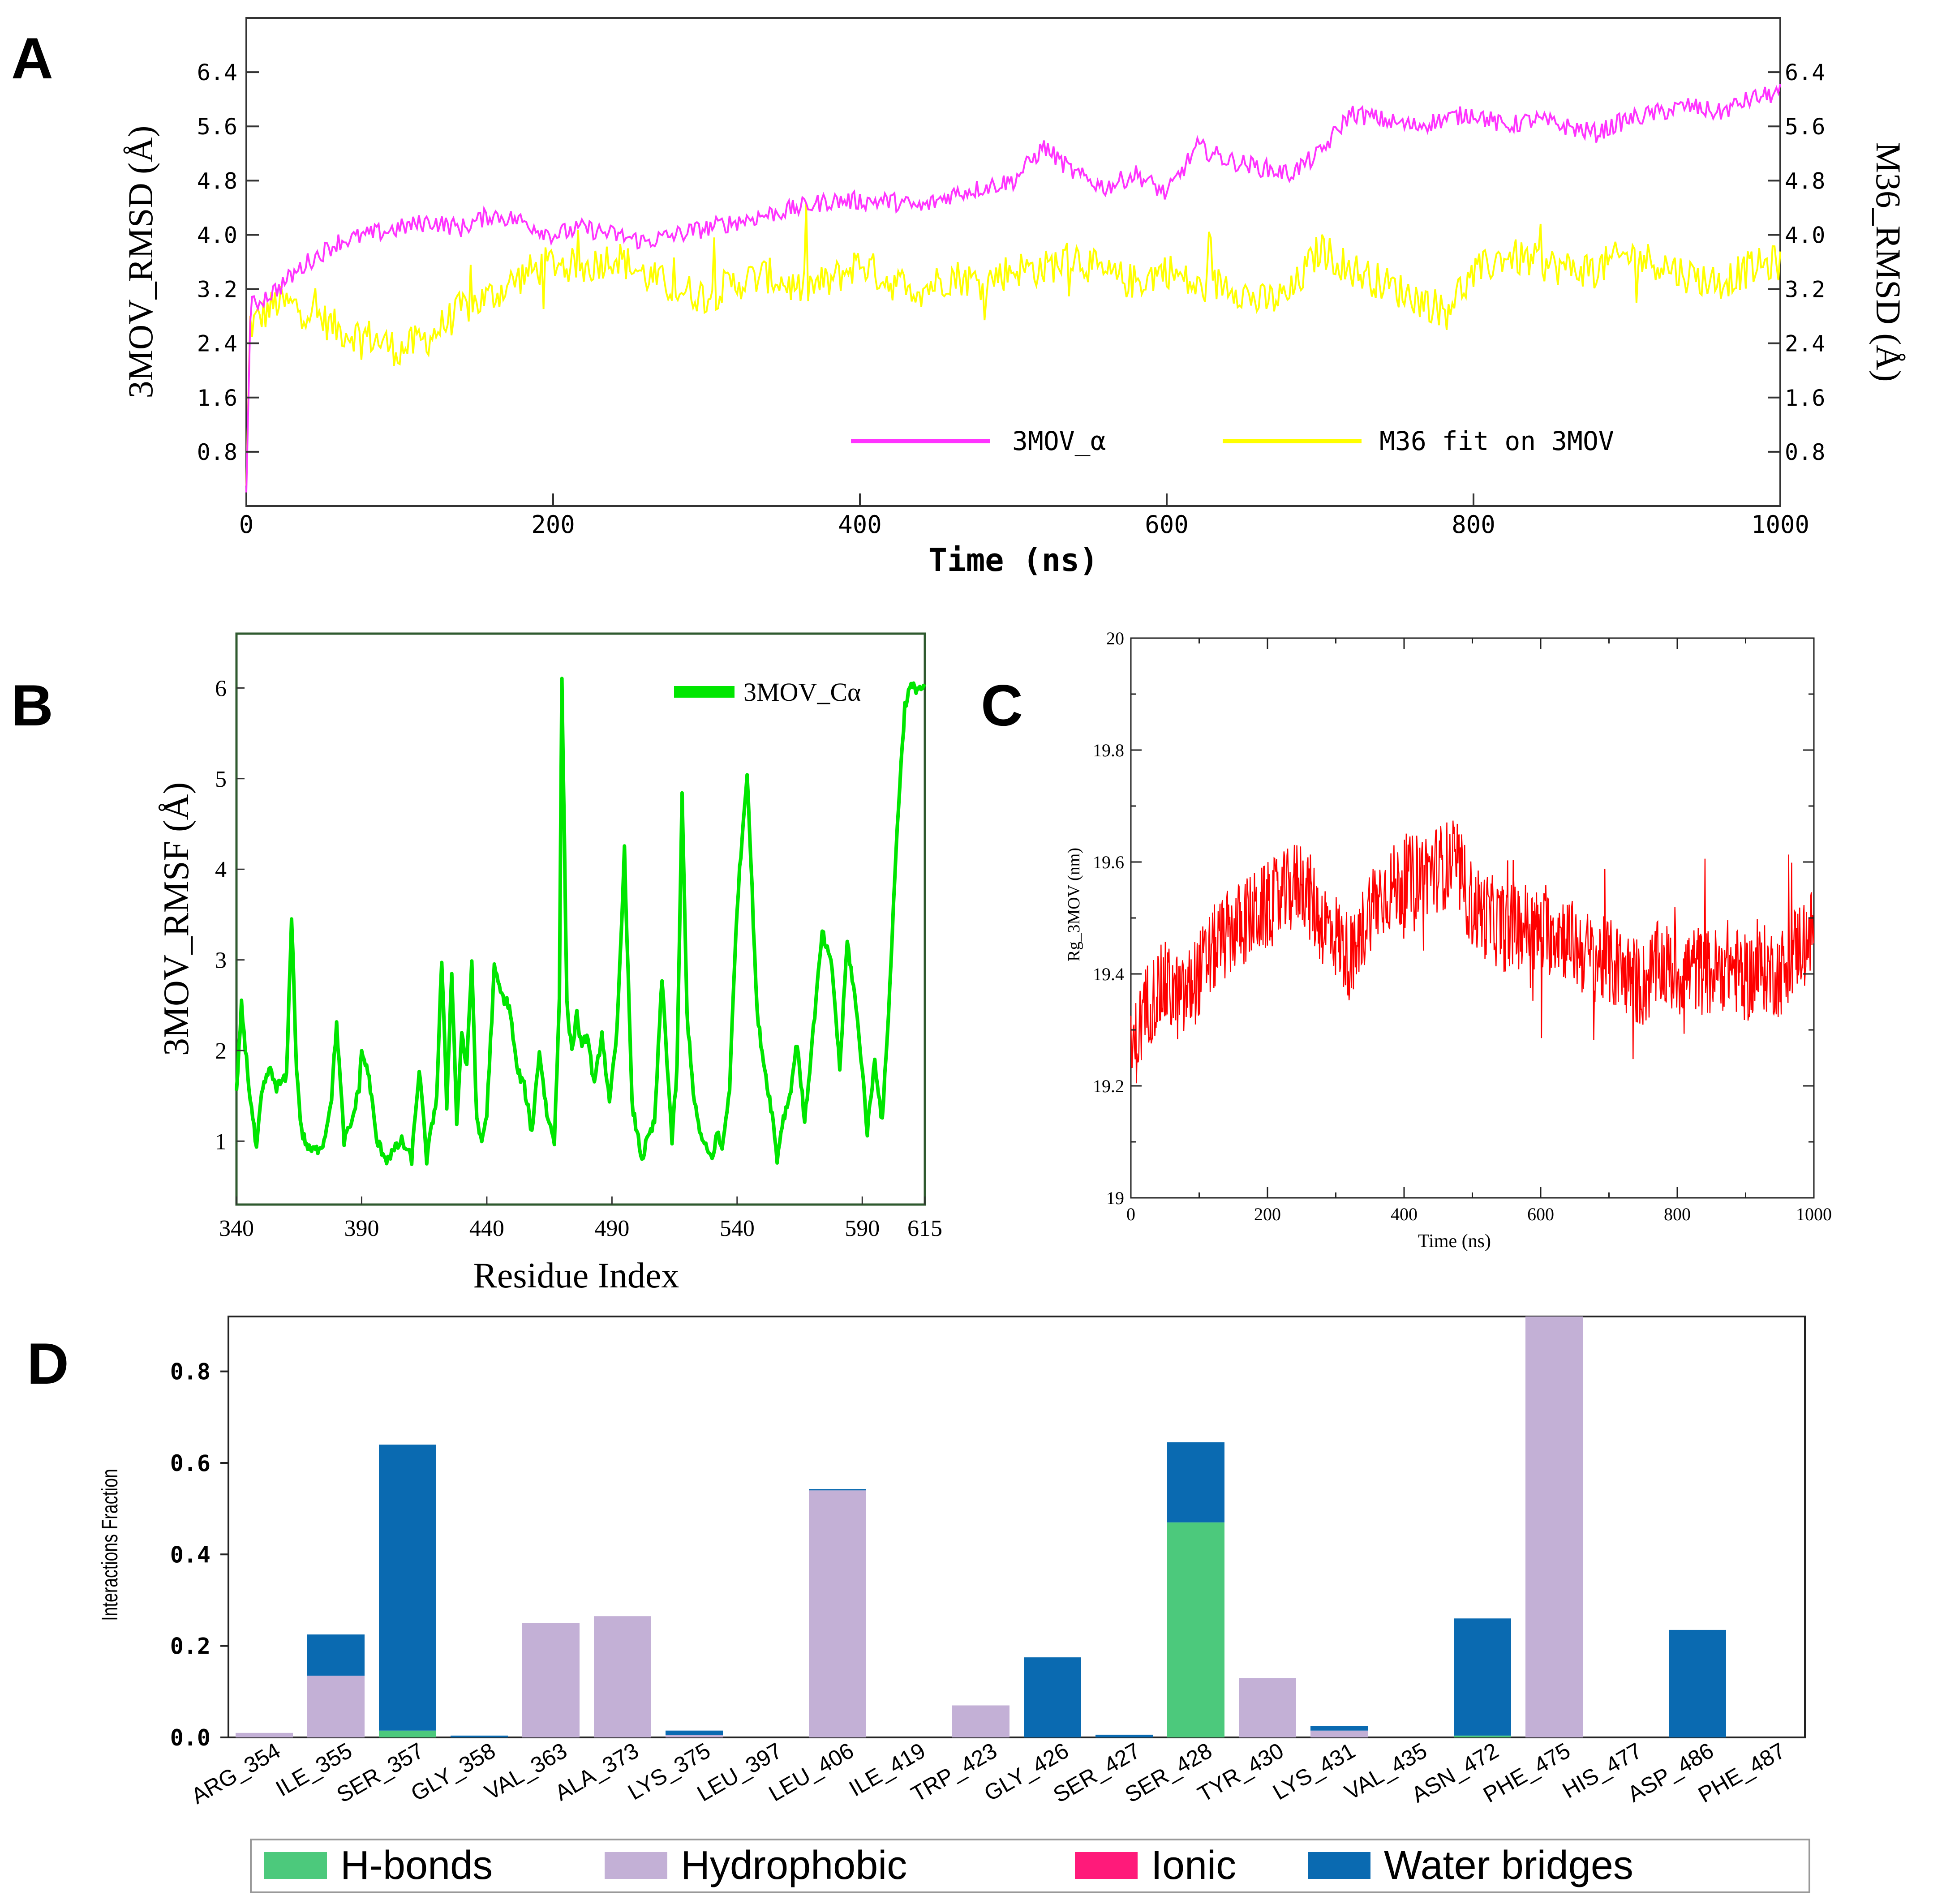 This screenshot has width=1946, height=1904. Describe the element at coordinates (553, 525) in the screenshot. I see `panel-a-xtick-label: 200` at that location.